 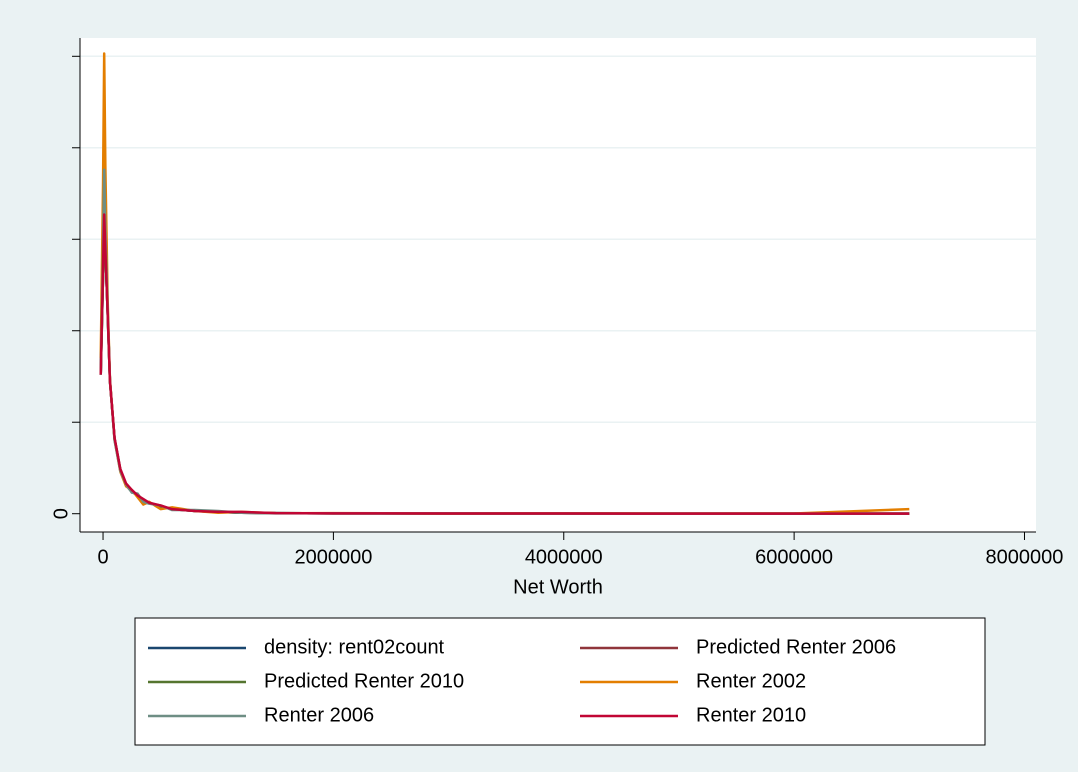 What do you see at coordinates (560, 681) in the screenshot?
I see `legend` at bounding box center [560, 681].